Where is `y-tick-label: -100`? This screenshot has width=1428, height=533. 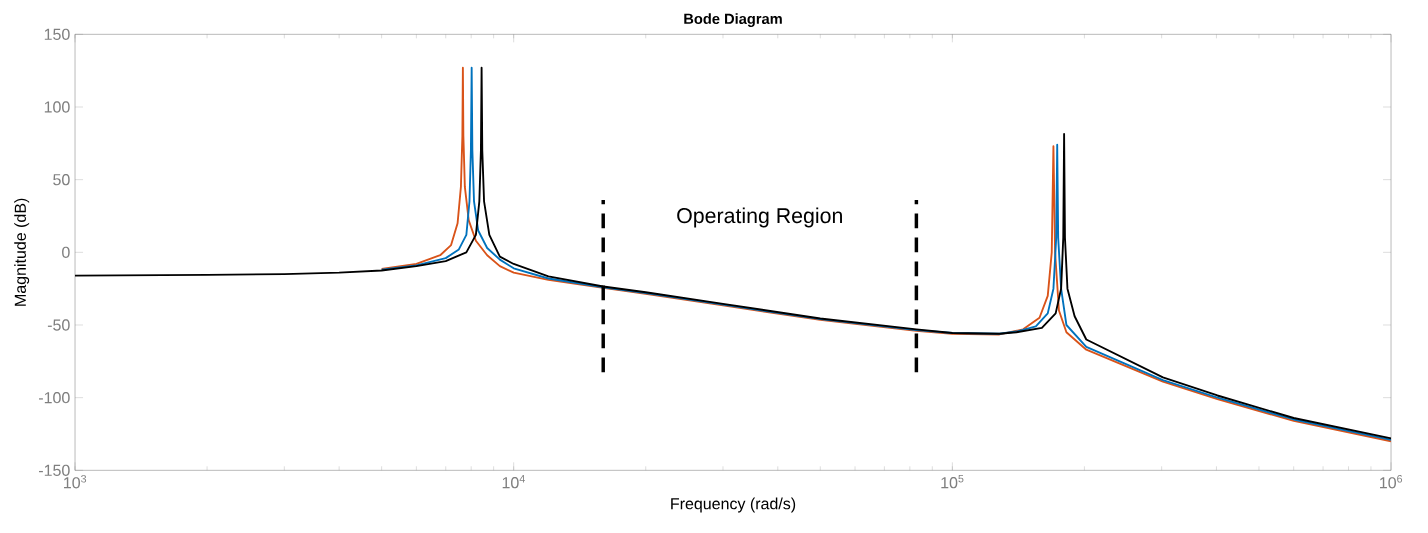 y-tick-label: -100 is located at coordinates (54, 397).